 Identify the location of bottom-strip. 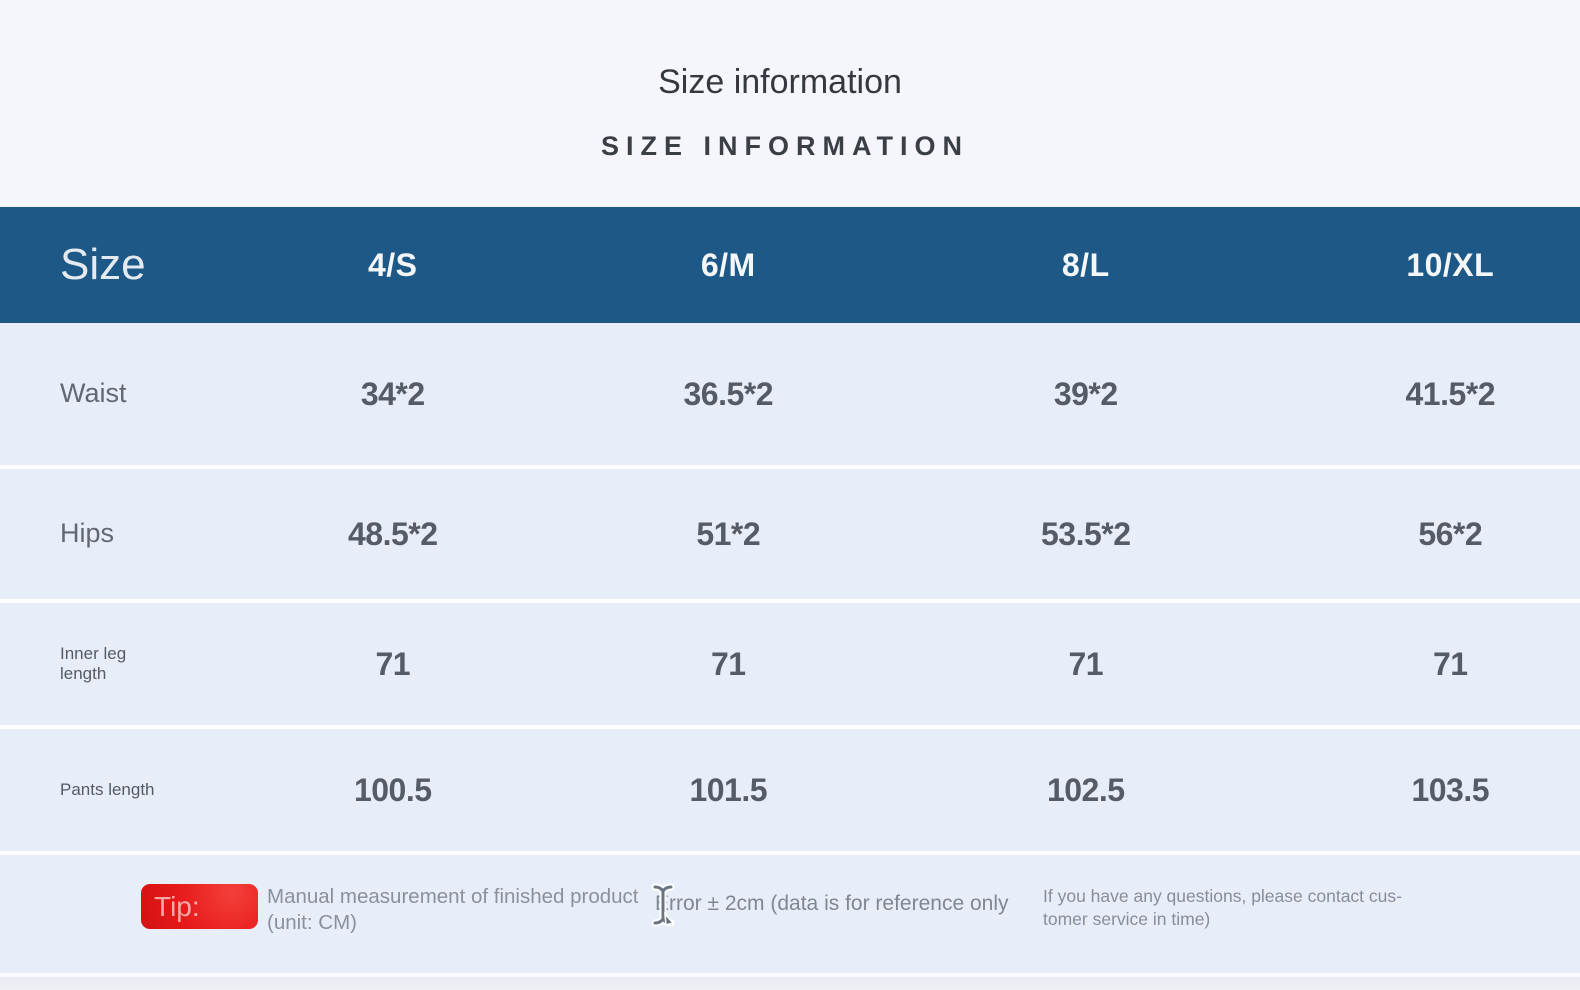
(790, 983).